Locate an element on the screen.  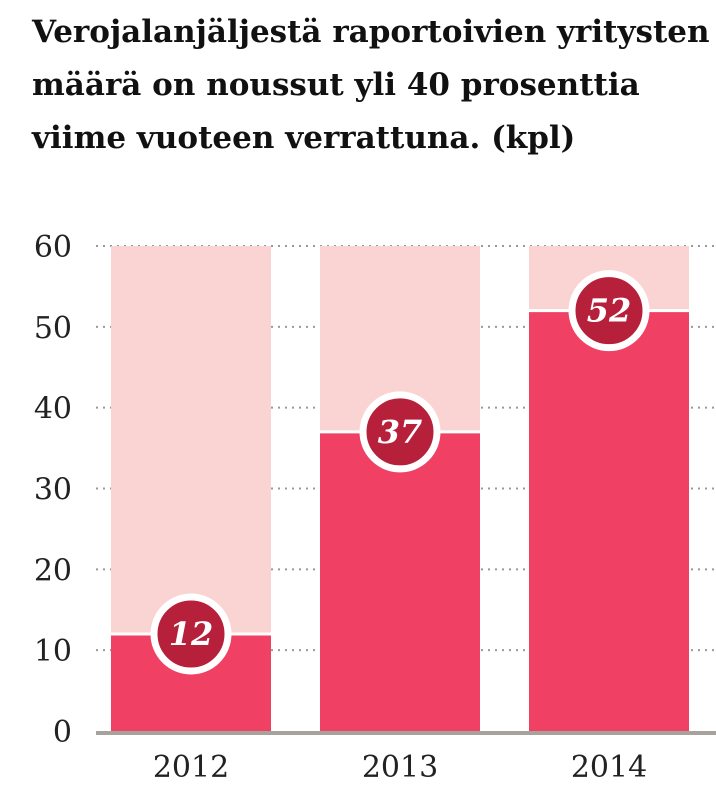
y-tick-label: 20 is located at coordinates (53, 570).